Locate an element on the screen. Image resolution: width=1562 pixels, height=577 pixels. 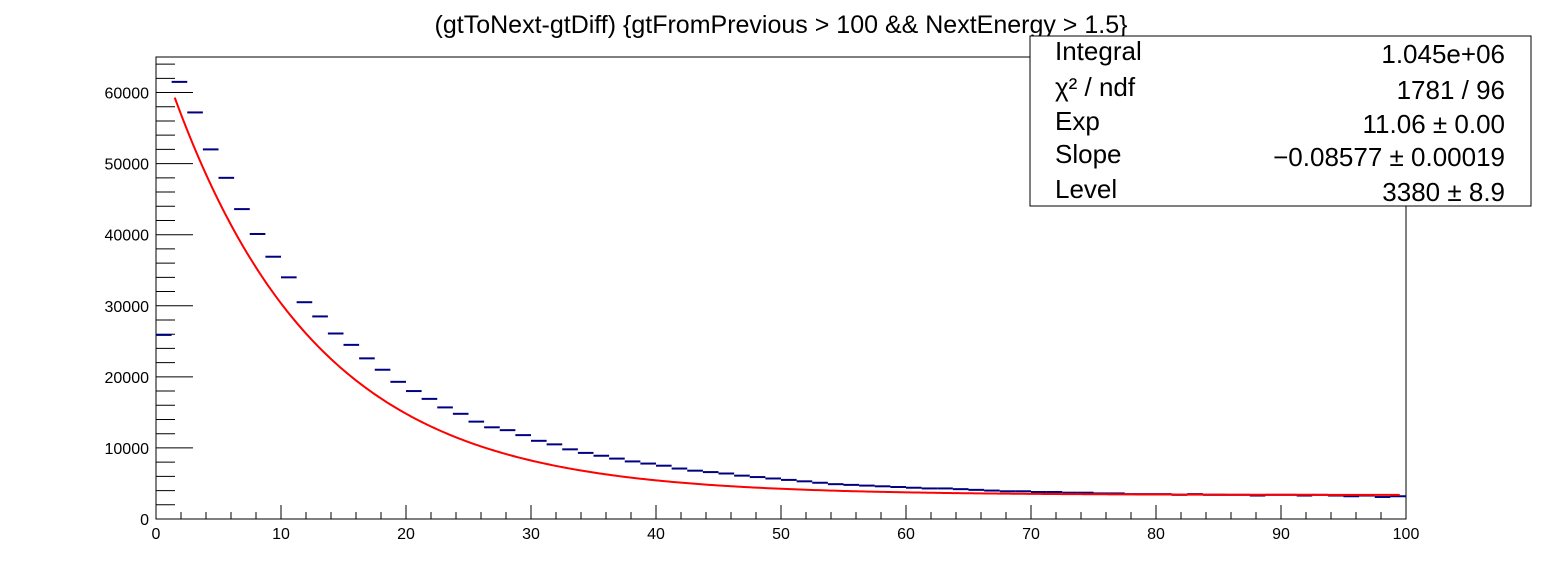
stats-value: 1781 / 96 is located at coordinates (1451, 90).